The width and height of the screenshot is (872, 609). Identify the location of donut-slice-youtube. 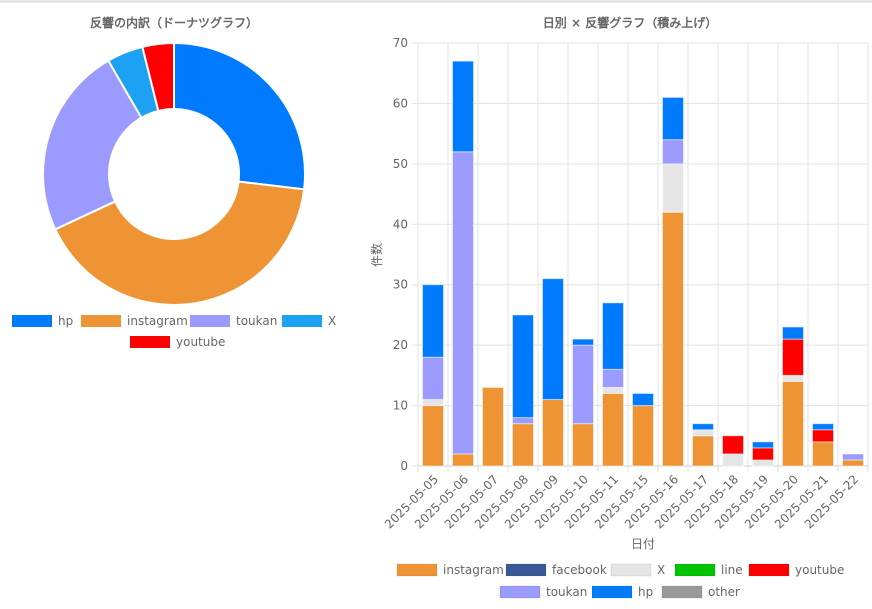
(158, 77).